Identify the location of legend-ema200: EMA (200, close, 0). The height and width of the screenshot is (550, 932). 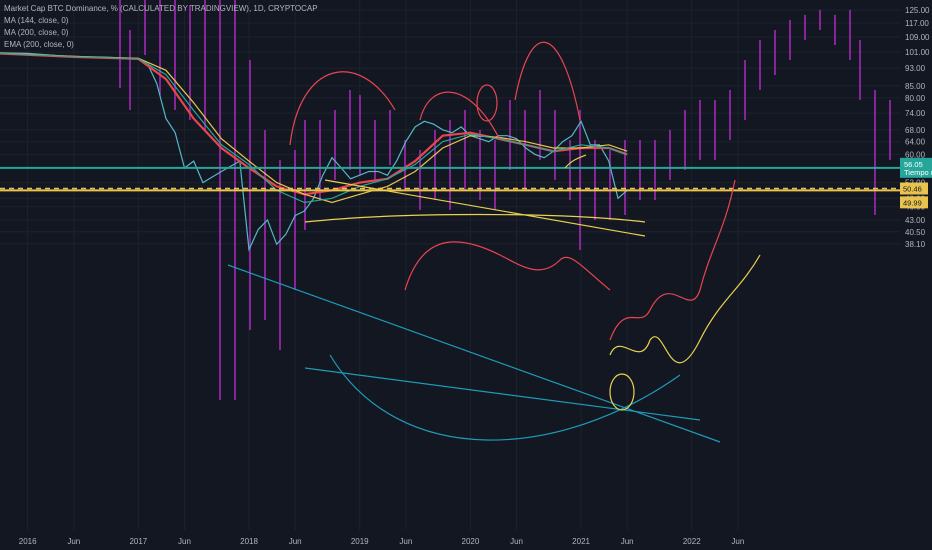
(39, 44).